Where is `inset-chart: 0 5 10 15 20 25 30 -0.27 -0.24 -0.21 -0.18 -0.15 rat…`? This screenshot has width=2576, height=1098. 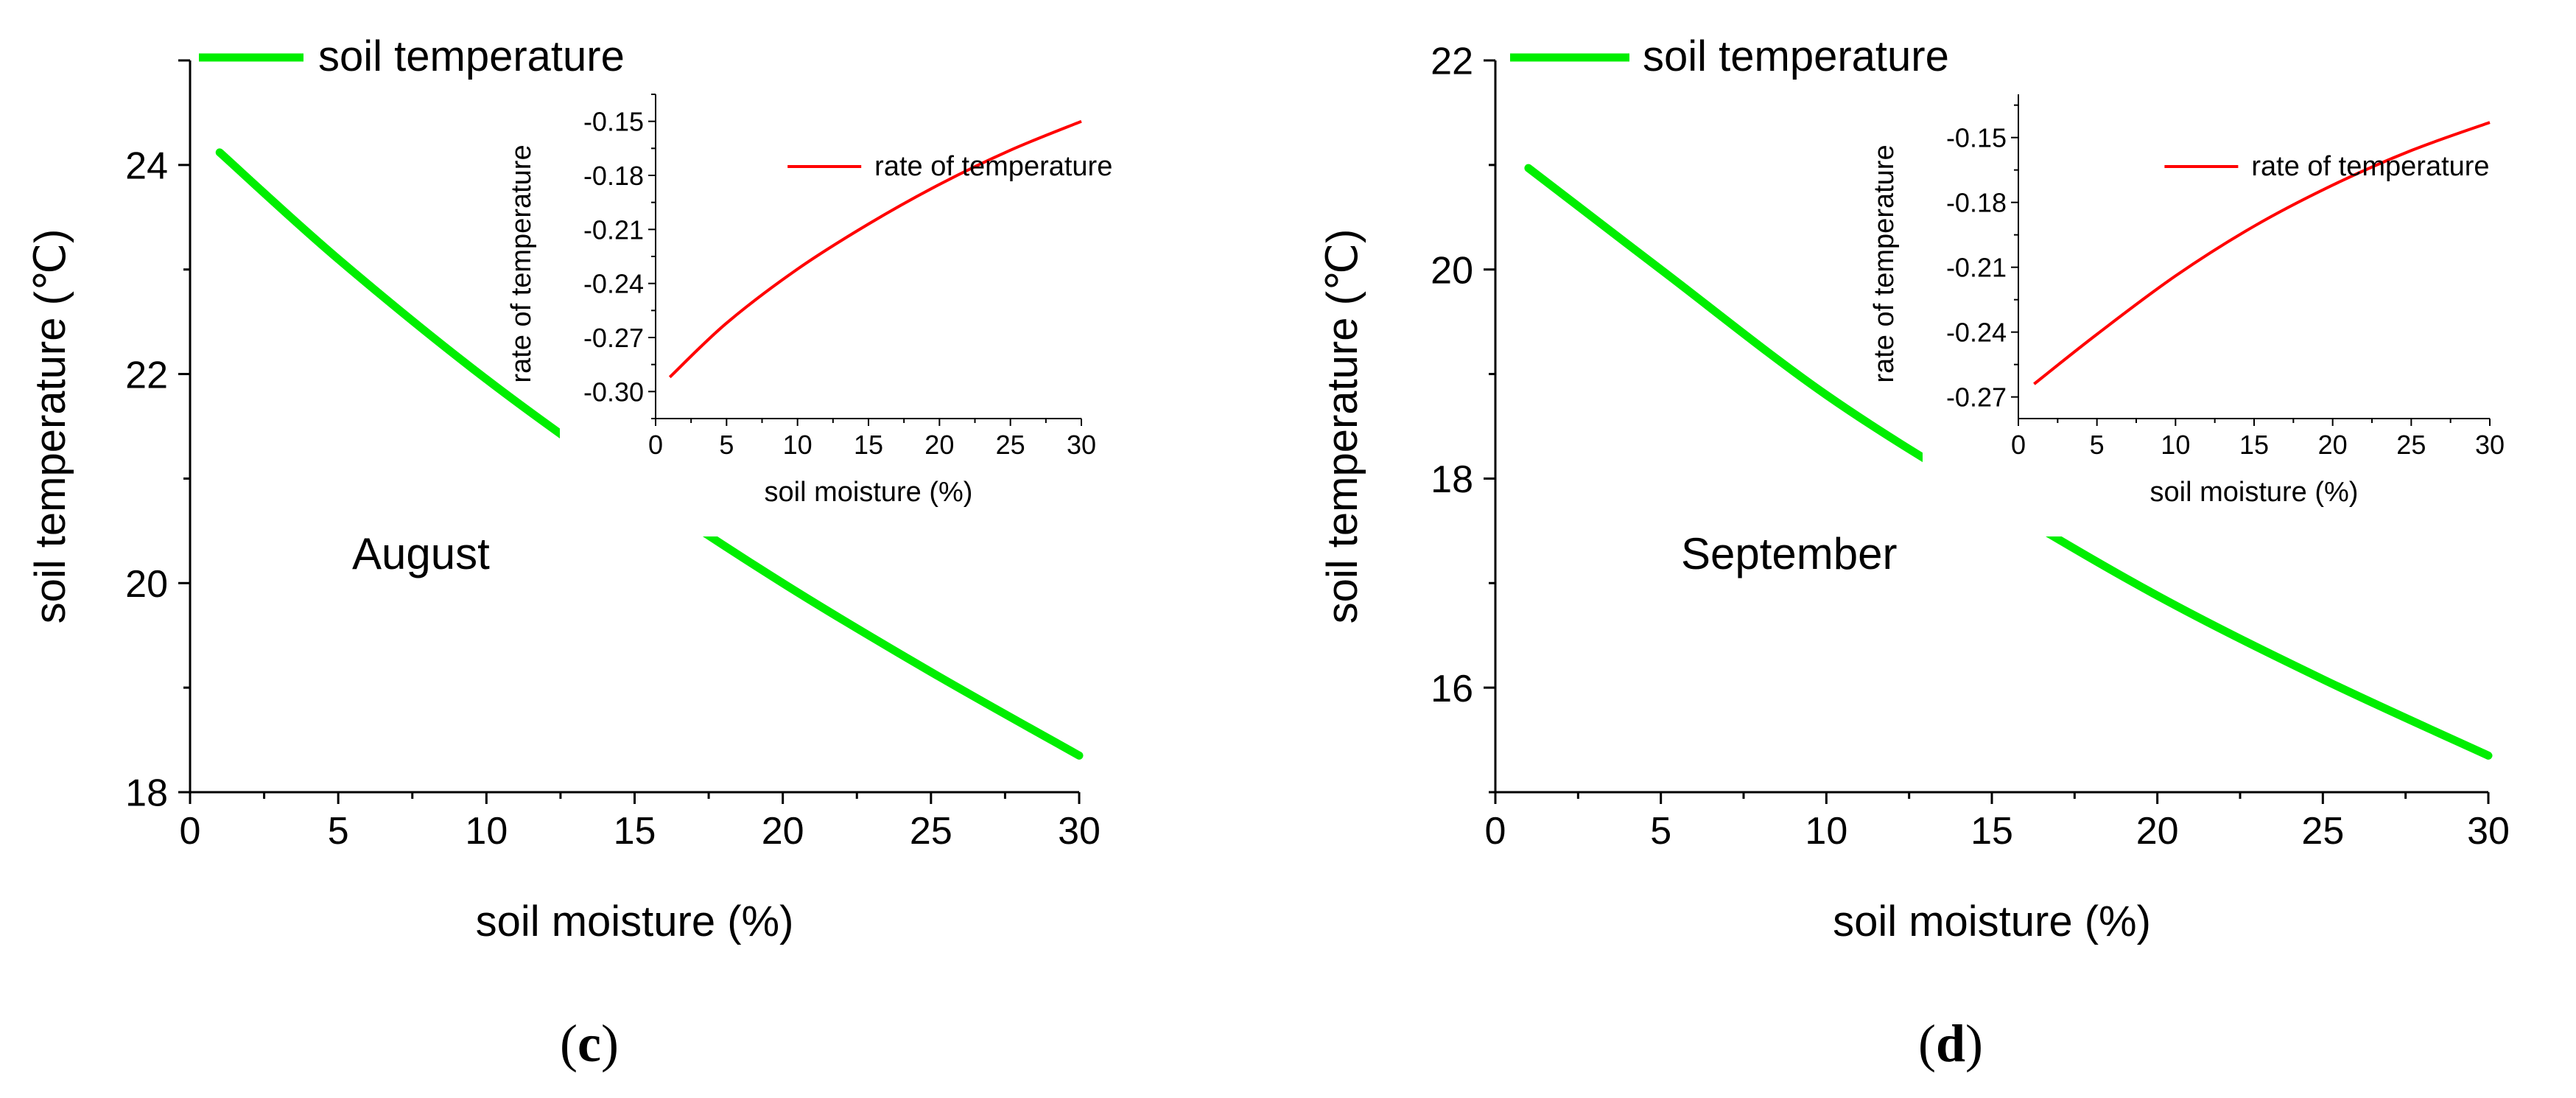
inset-chart: 0 5 10 15 20 25 30 -0.27 -0.24 -0.21 -0.18 -0.15 rat… is located at coordinates (2187, 311).